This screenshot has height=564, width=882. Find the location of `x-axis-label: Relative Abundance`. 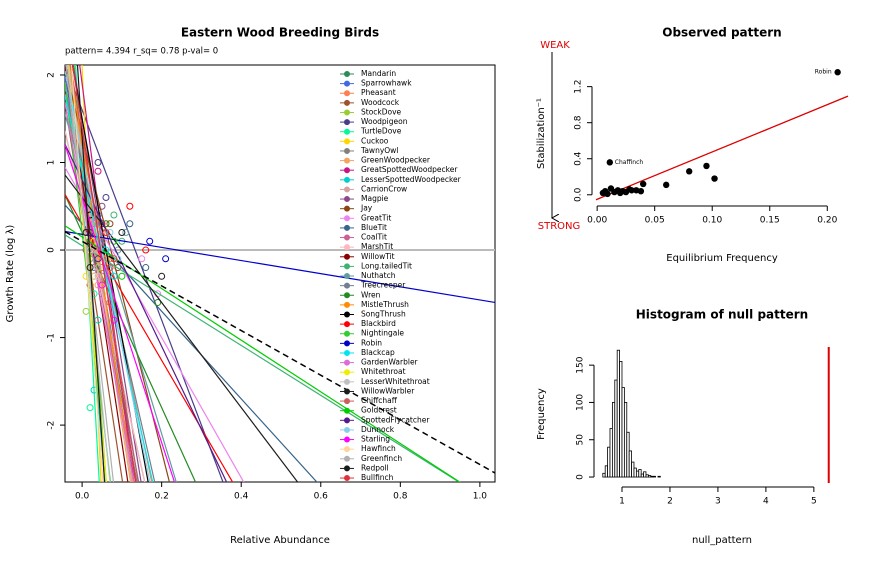

x-axis-label: Relative Abundance is located at coordinates (280, 540).